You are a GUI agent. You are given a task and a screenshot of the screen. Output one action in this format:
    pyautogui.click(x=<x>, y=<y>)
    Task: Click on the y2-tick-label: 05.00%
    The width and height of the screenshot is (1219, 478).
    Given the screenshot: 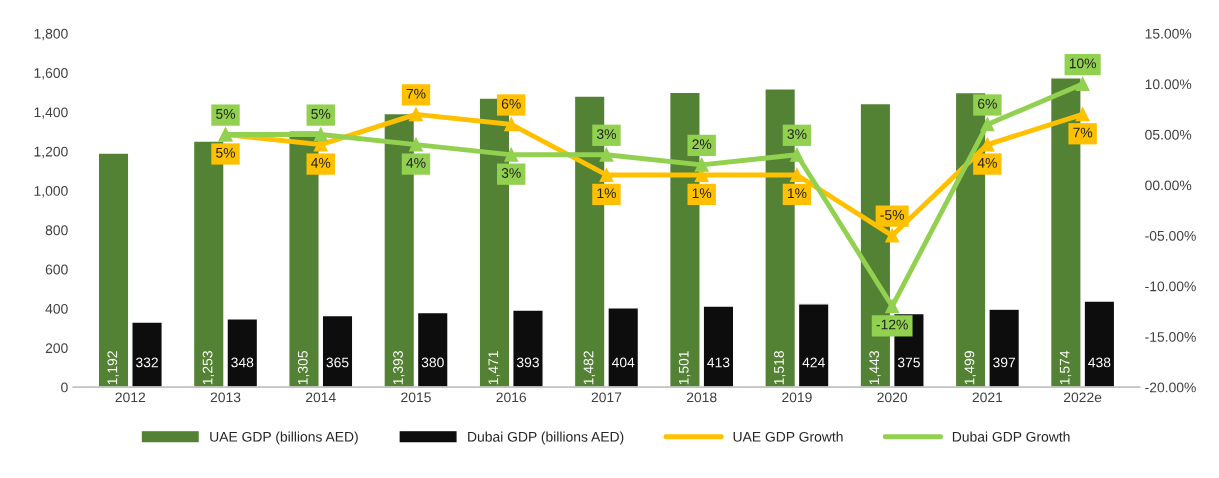 What is the action you would take?
    pyautogui.click(x=1168, y=134)
    